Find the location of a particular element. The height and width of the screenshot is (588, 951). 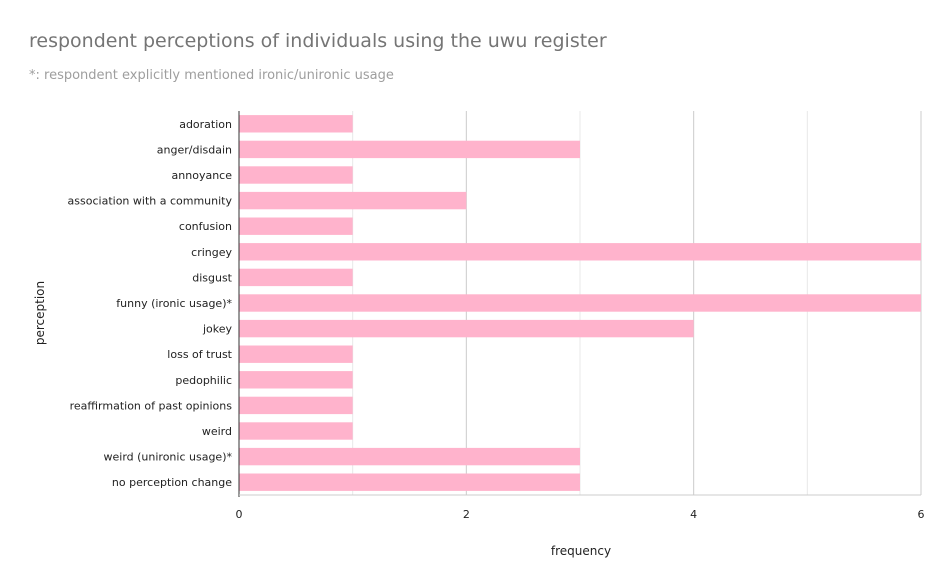

category-label: cringey is located at coordinates (211, 252).